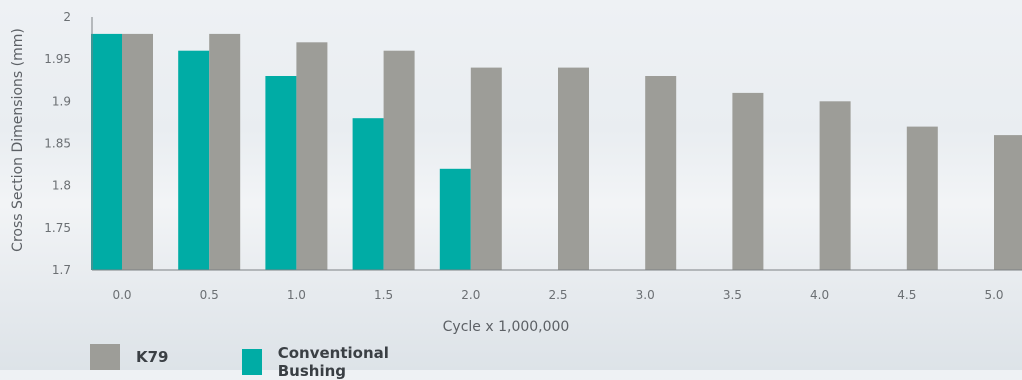  What do you see at coordinates (252, 362) in the screenshot?
I see `legend-swatch-conventional` at bounding box center [252, 362].